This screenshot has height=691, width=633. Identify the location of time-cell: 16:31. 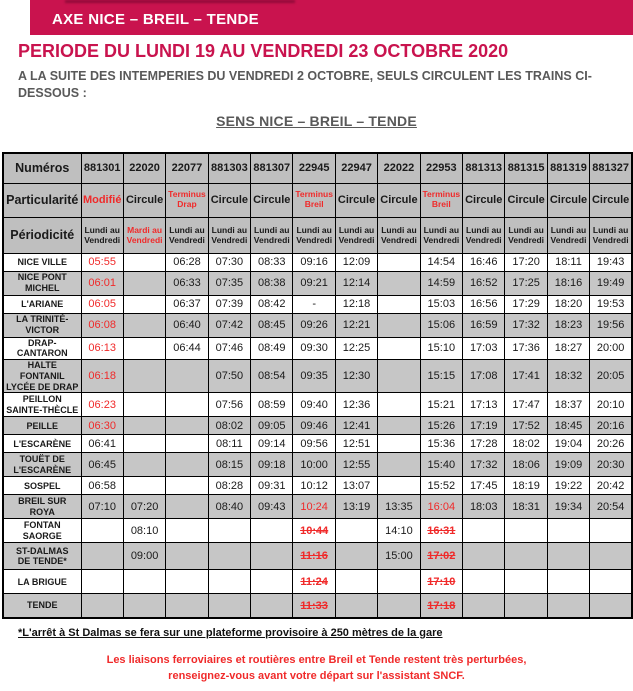
(441, 531).